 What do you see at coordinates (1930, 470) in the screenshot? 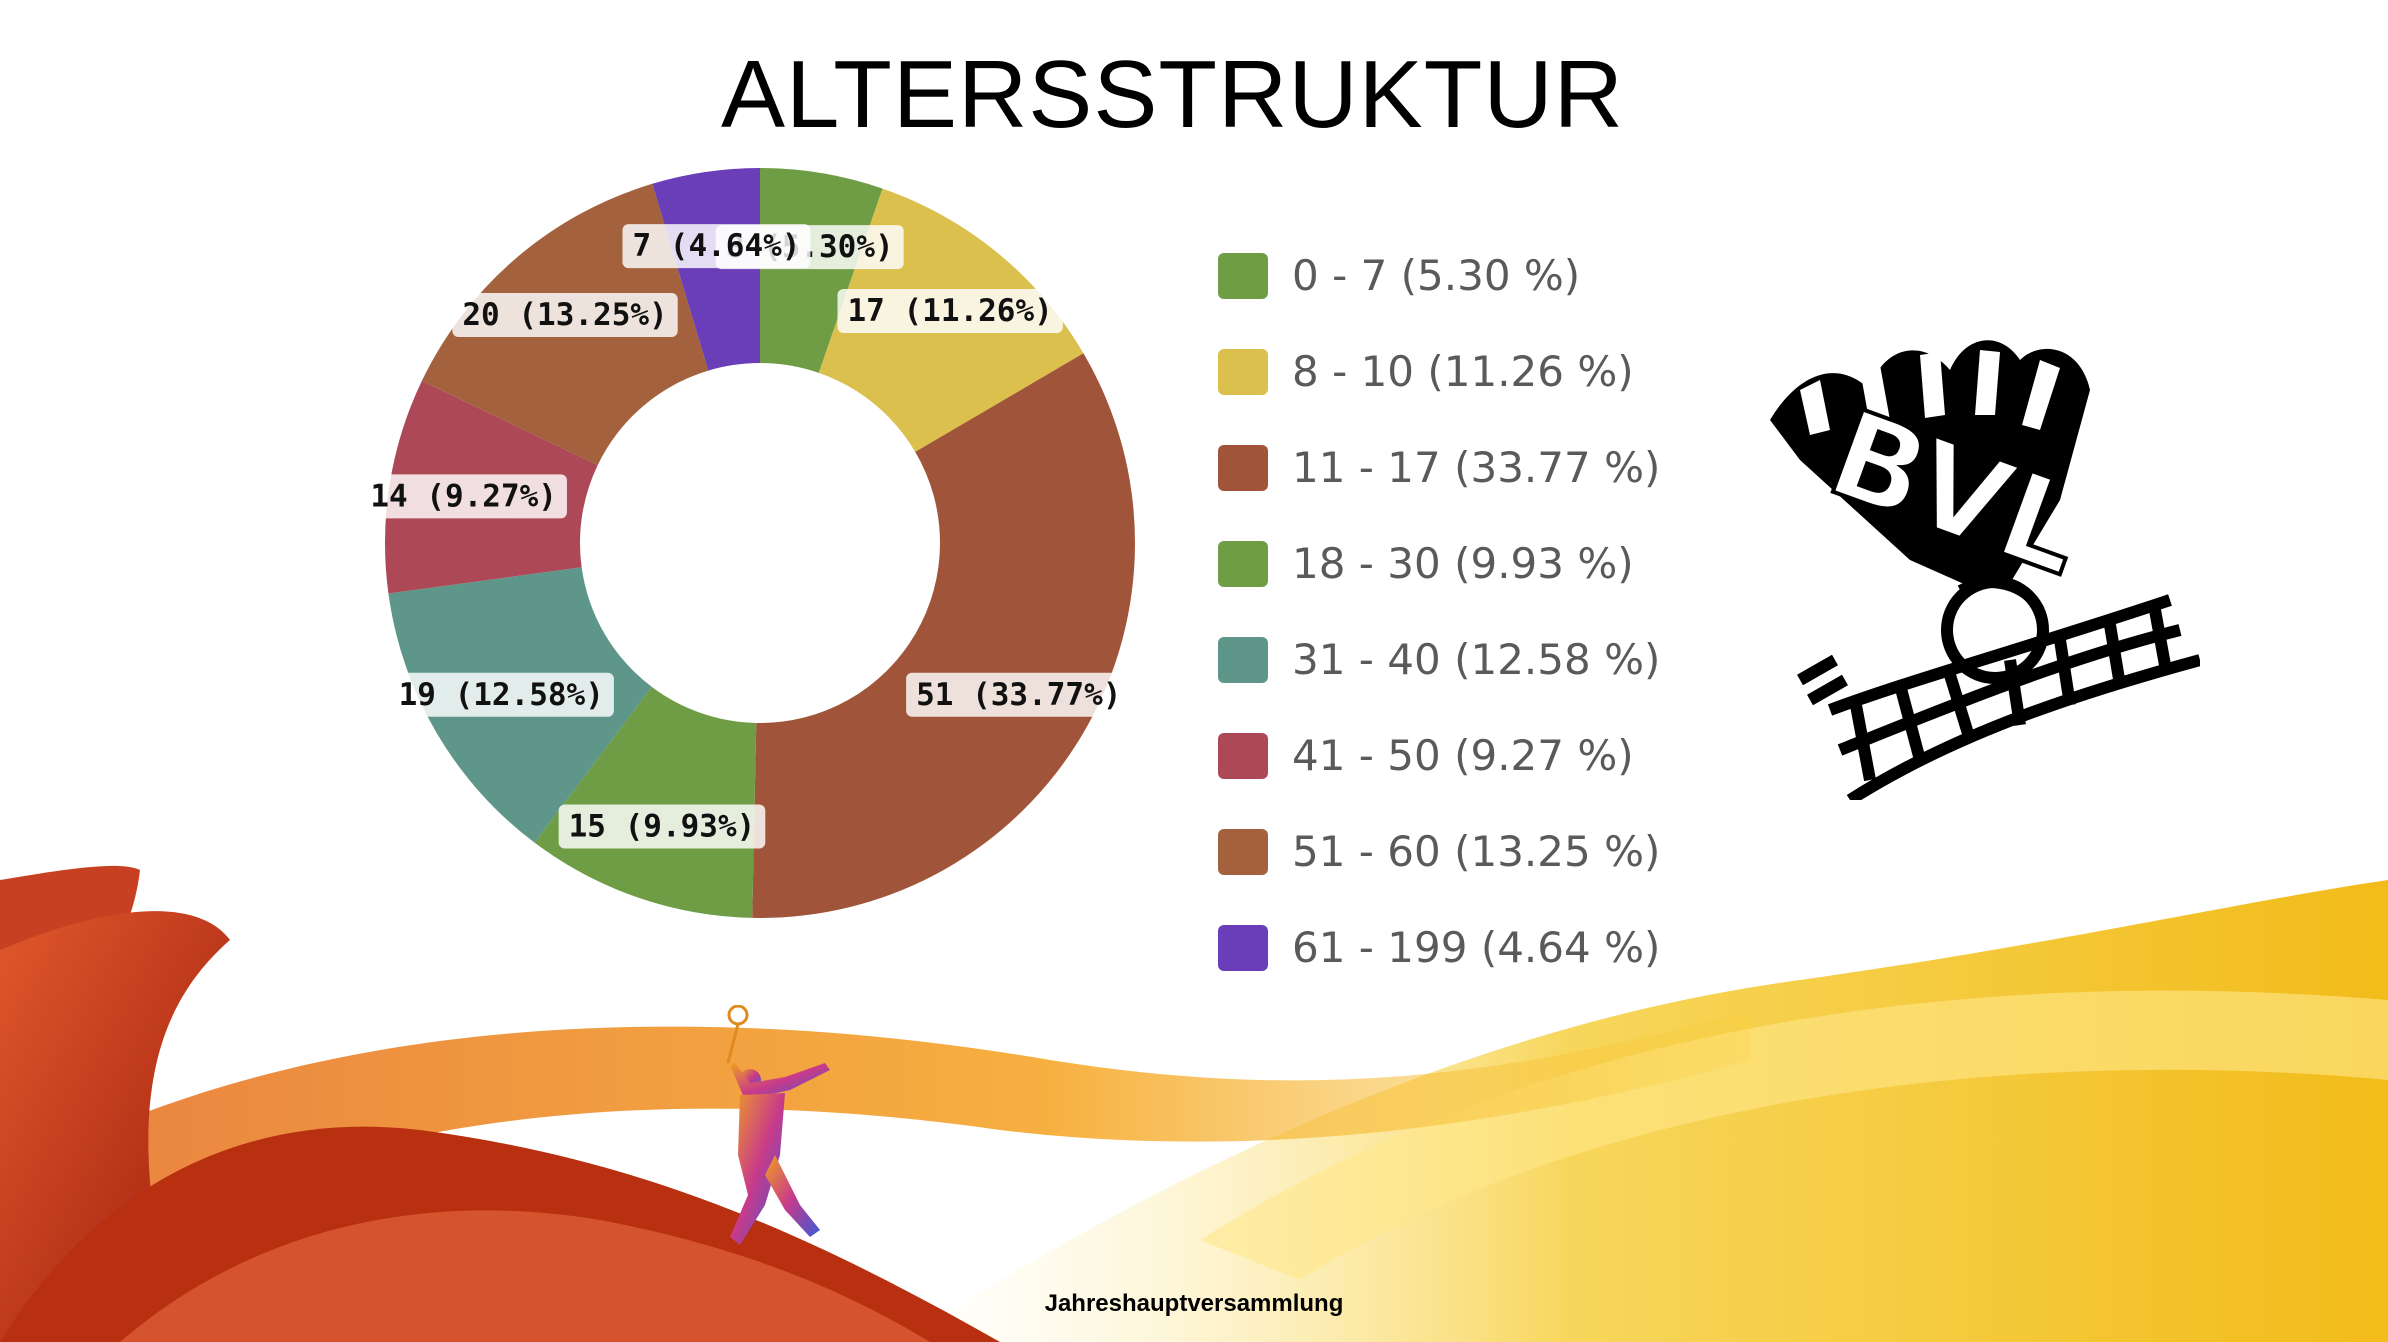
I see `shuttlecock-feathers` at bounding box center [1930, 470].